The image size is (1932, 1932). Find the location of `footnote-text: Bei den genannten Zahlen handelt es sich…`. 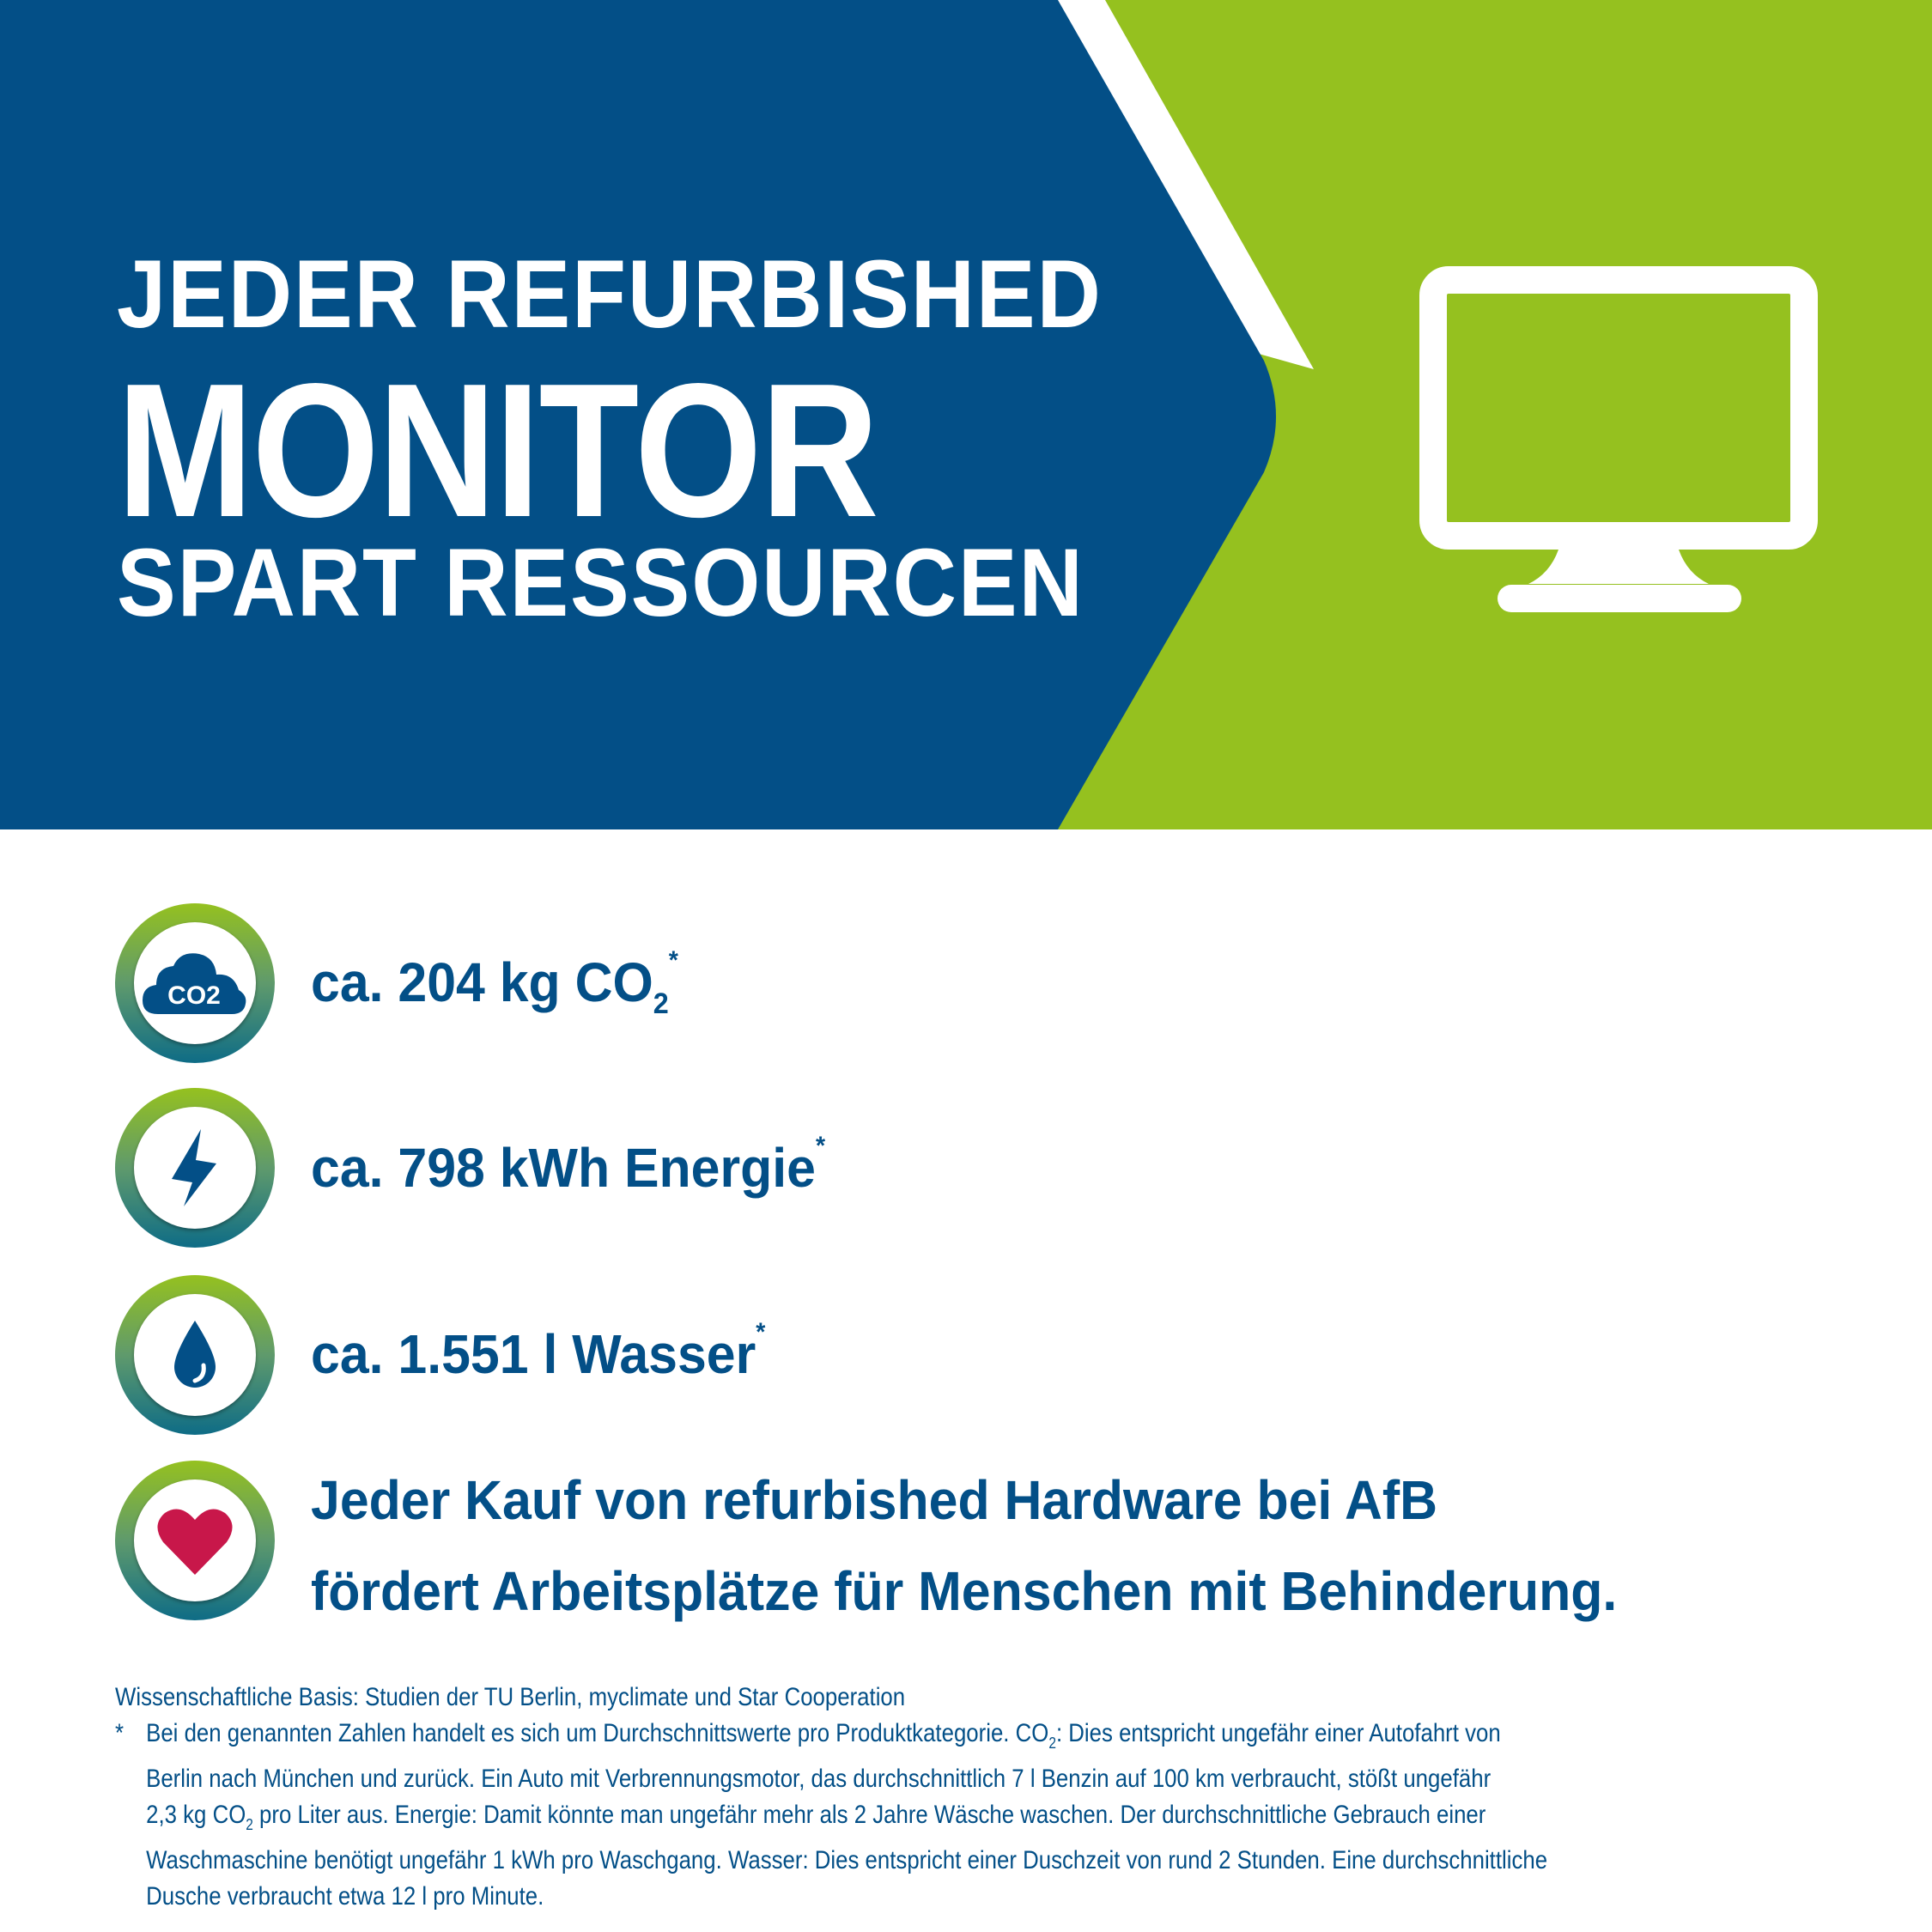

footnote-text: Bei den genannten Zahlen handelt es sich… is located at coordinates (597, 1733).